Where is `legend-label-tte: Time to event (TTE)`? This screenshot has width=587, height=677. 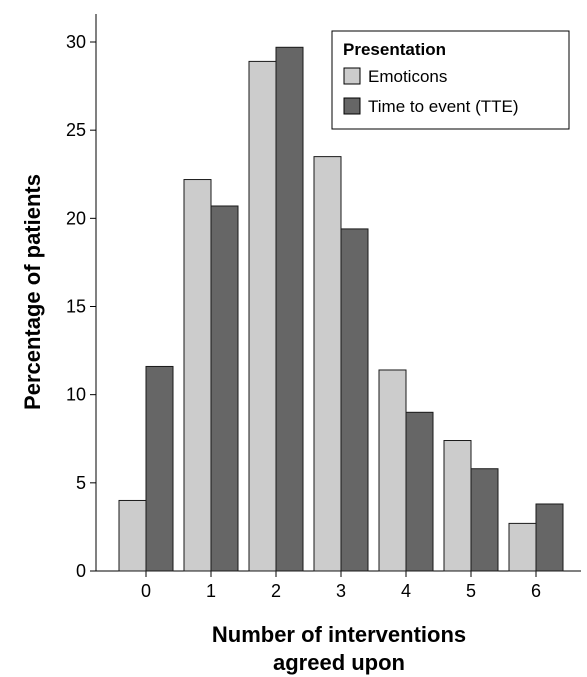 legend-label-tte: Time to event (TTE) is located at coordinates (443, 106).